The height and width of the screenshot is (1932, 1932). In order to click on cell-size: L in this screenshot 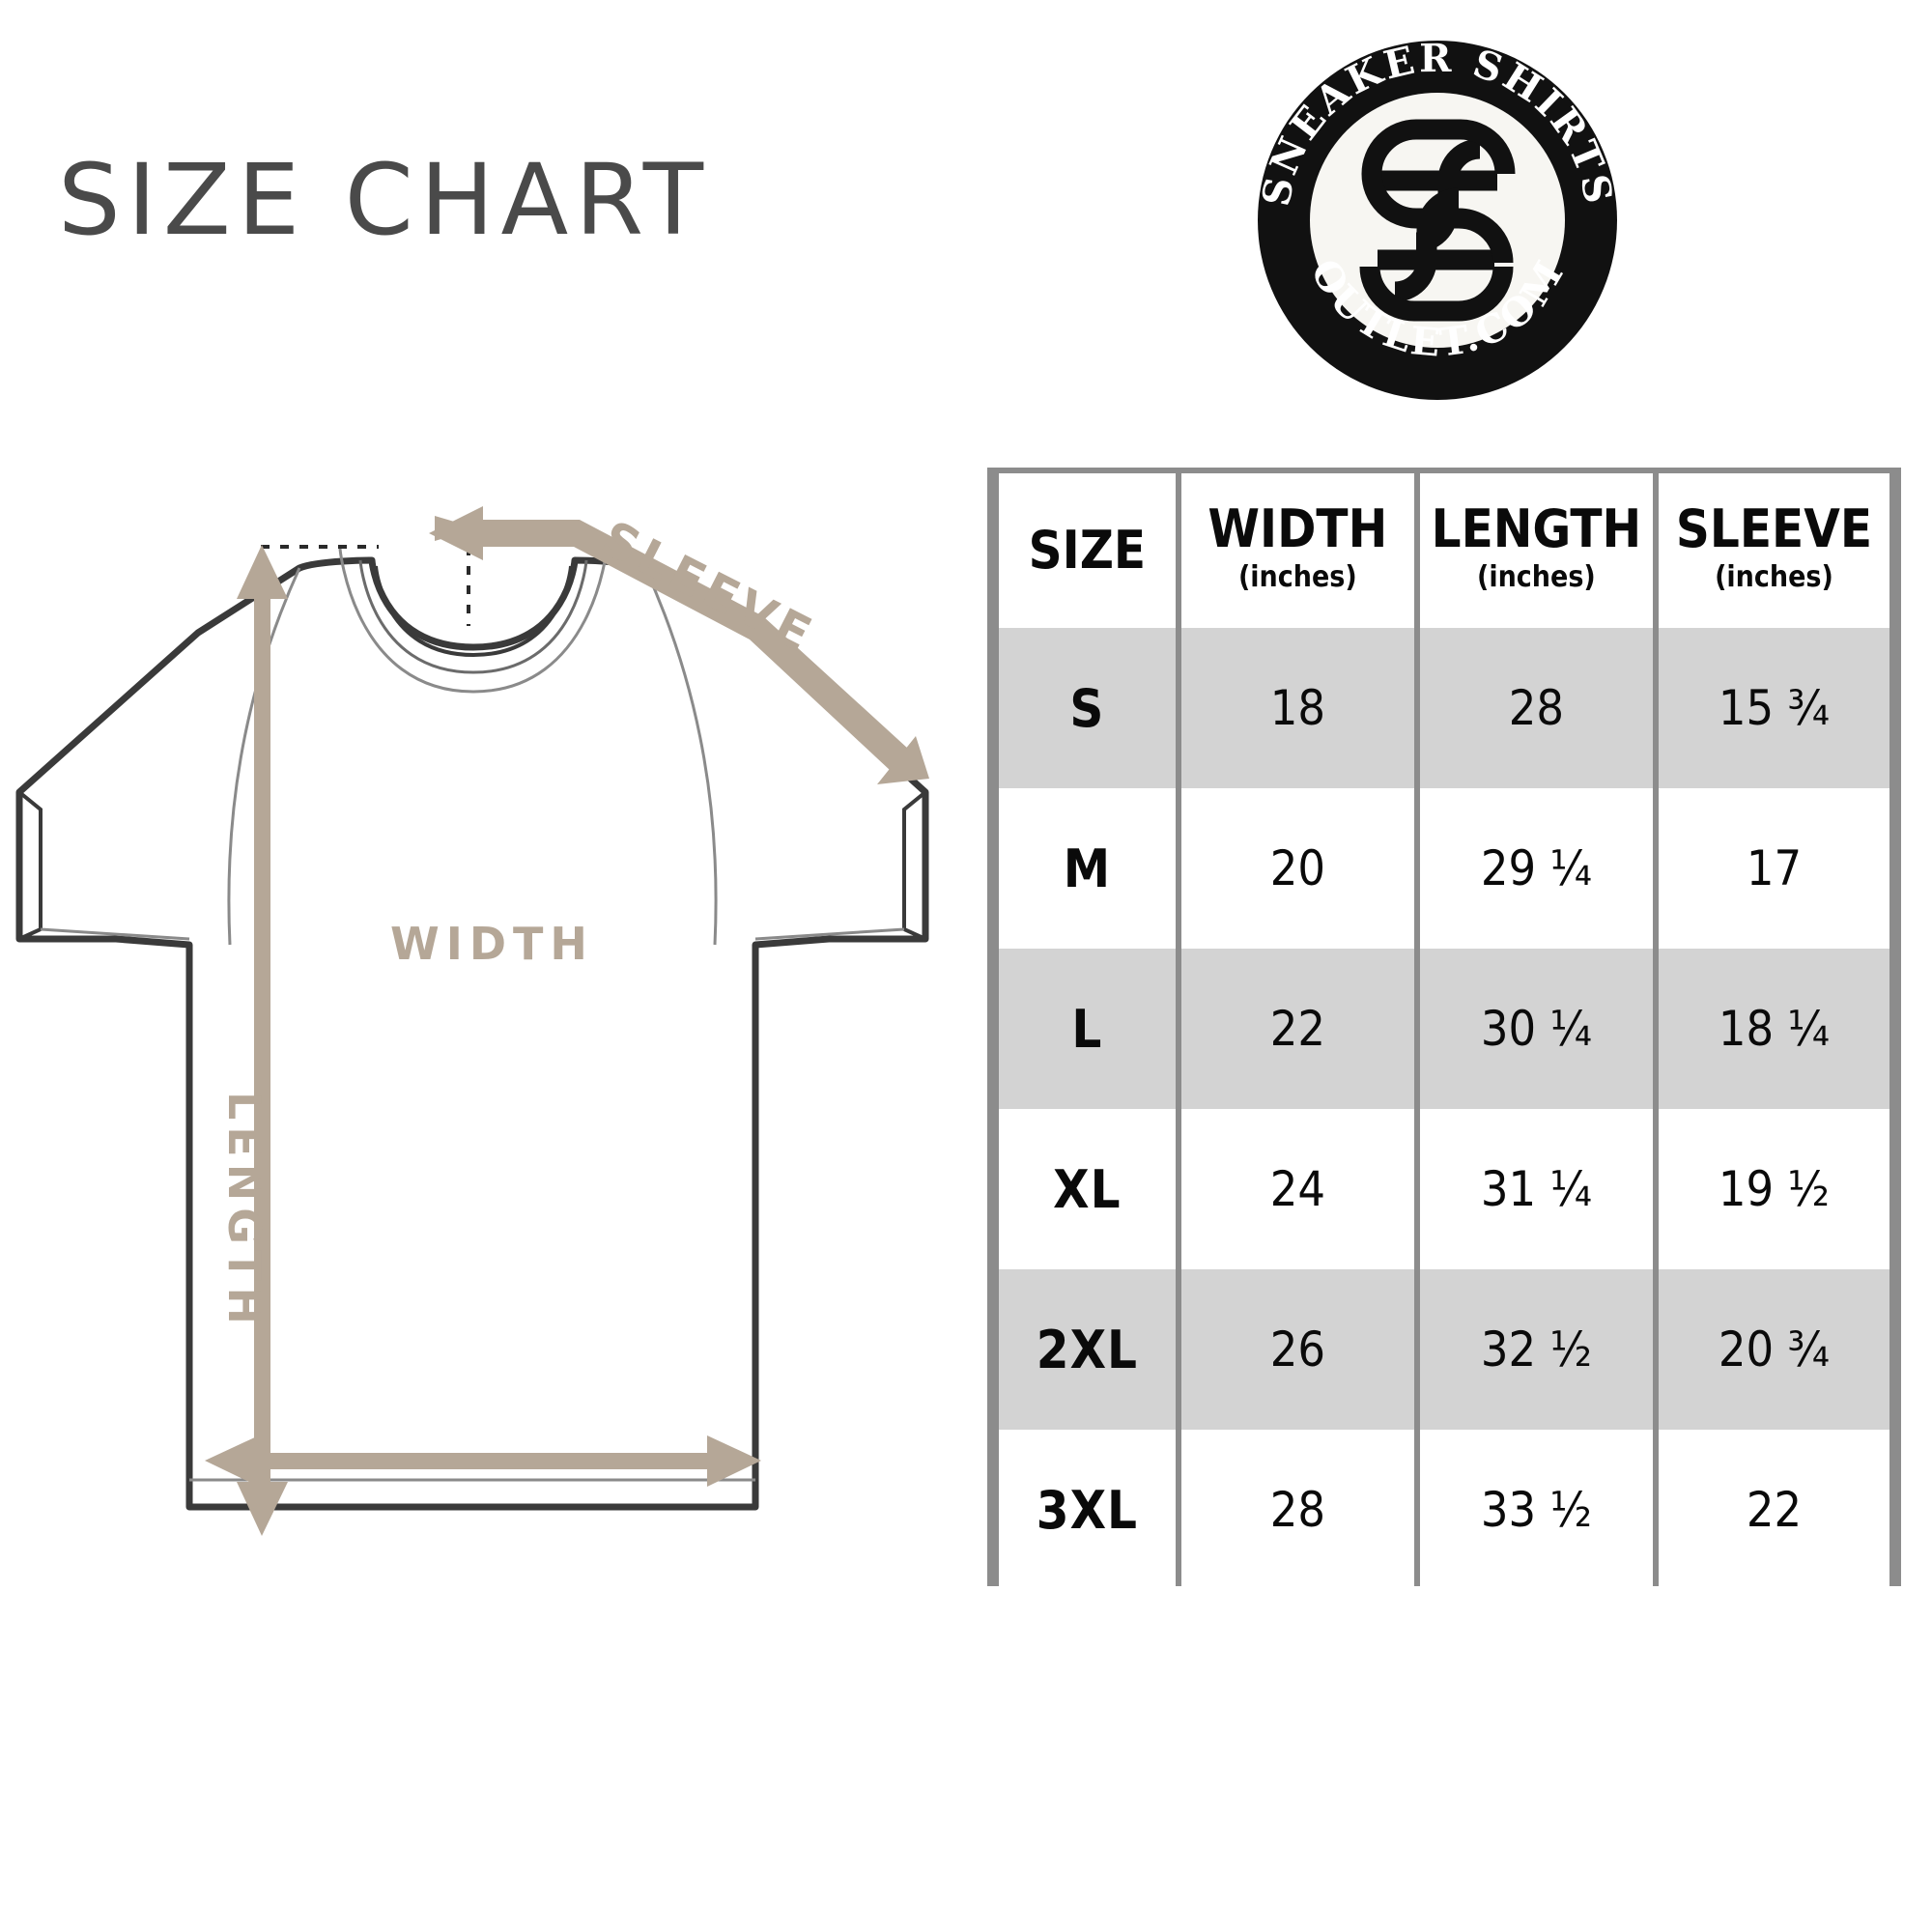, I will do `click(1087, 1029)`.